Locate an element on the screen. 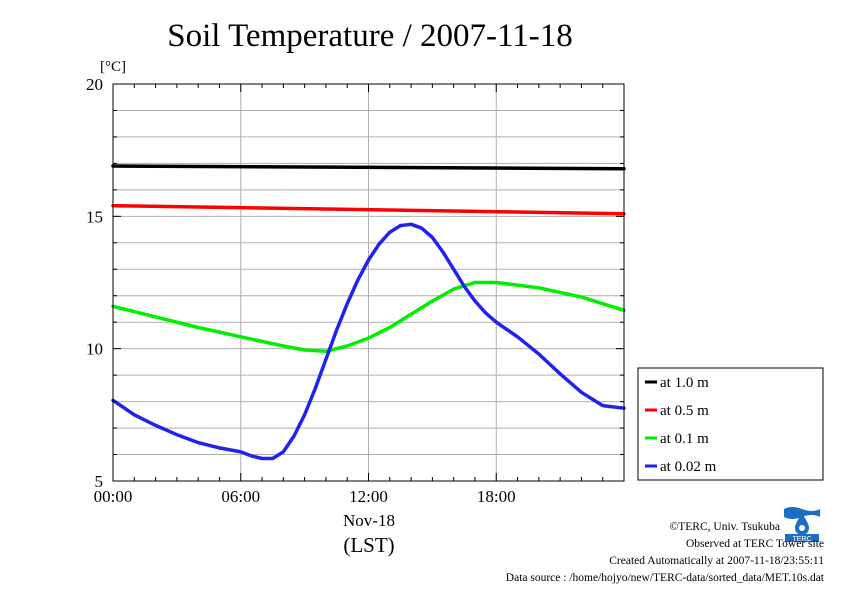 This screenshot has height=595, width=842. legend-label-at-0-1-m: at 0.1 m is located at coordinates (684, 439).